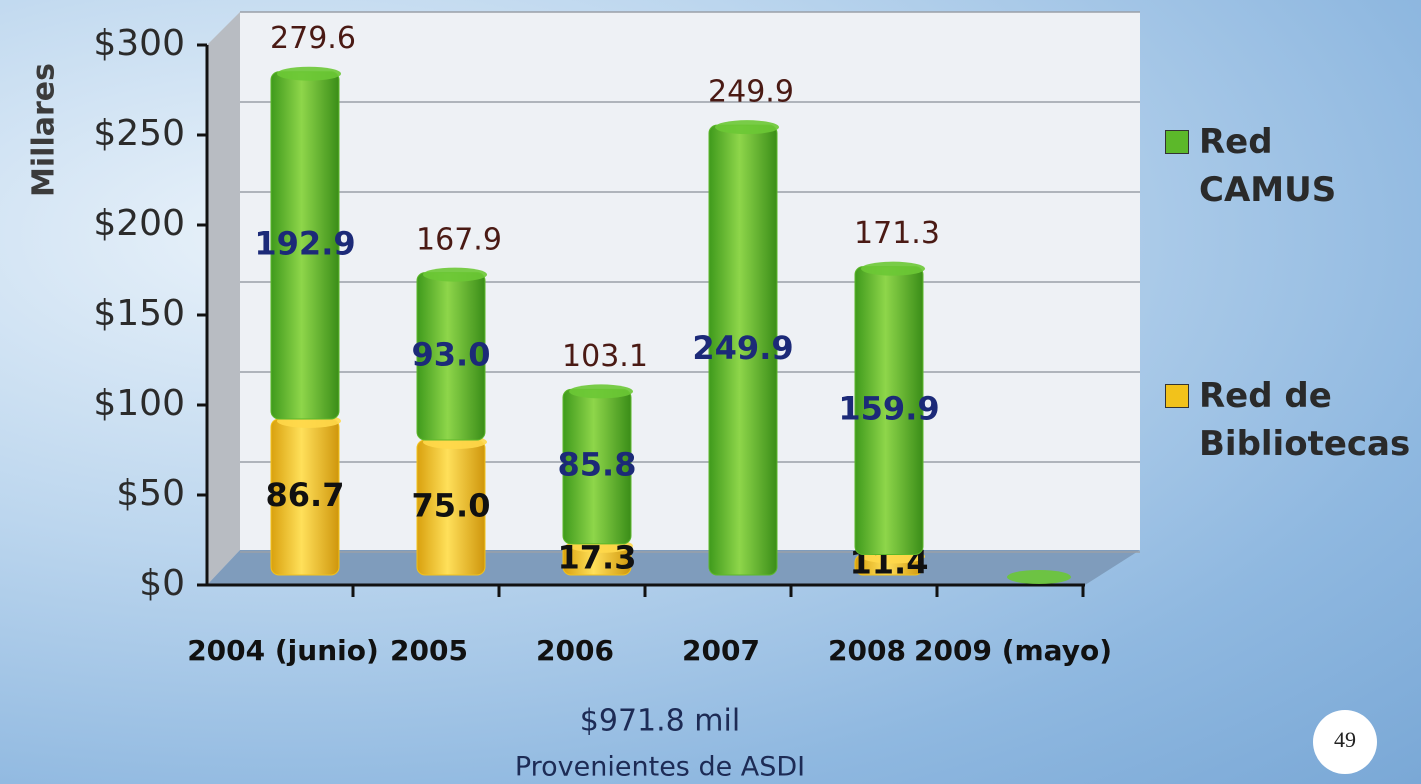 The width and height of the screenshot is (1421, 784). I want to click on x-tick-label: 2008, so click(867, 650).